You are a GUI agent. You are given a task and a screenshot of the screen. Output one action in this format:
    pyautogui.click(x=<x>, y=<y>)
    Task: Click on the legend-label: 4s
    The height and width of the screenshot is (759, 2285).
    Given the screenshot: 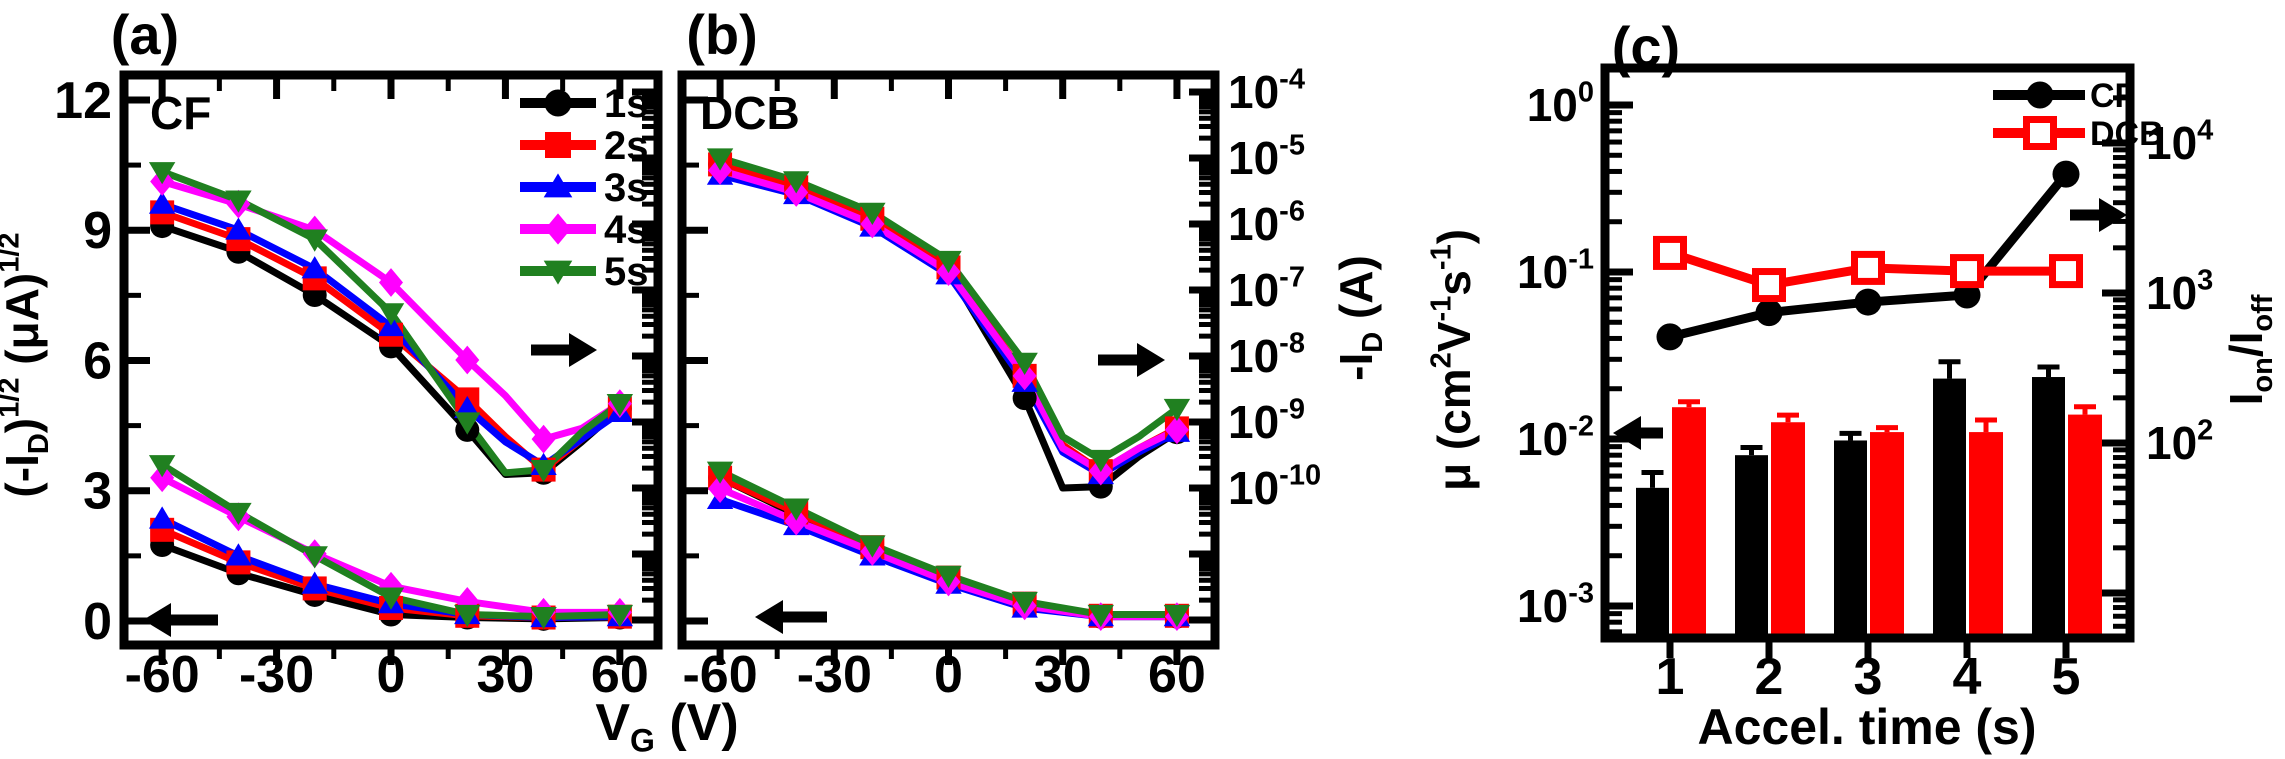 What is the action you would take?
    pyautogui.click(x=626, y=230)
    